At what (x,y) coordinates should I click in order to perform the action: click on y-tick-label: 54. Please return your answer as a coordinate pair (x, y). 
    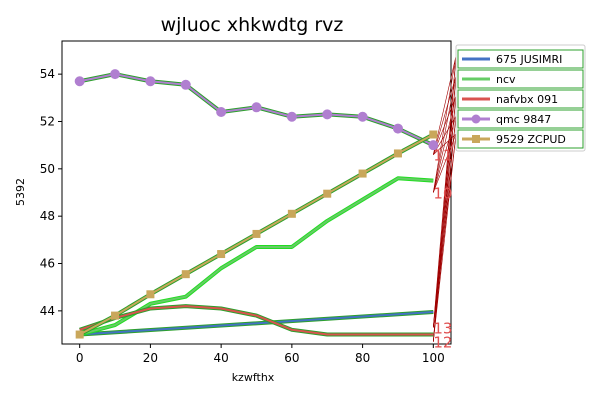
    Looking at the image, I should click on (47, 74).